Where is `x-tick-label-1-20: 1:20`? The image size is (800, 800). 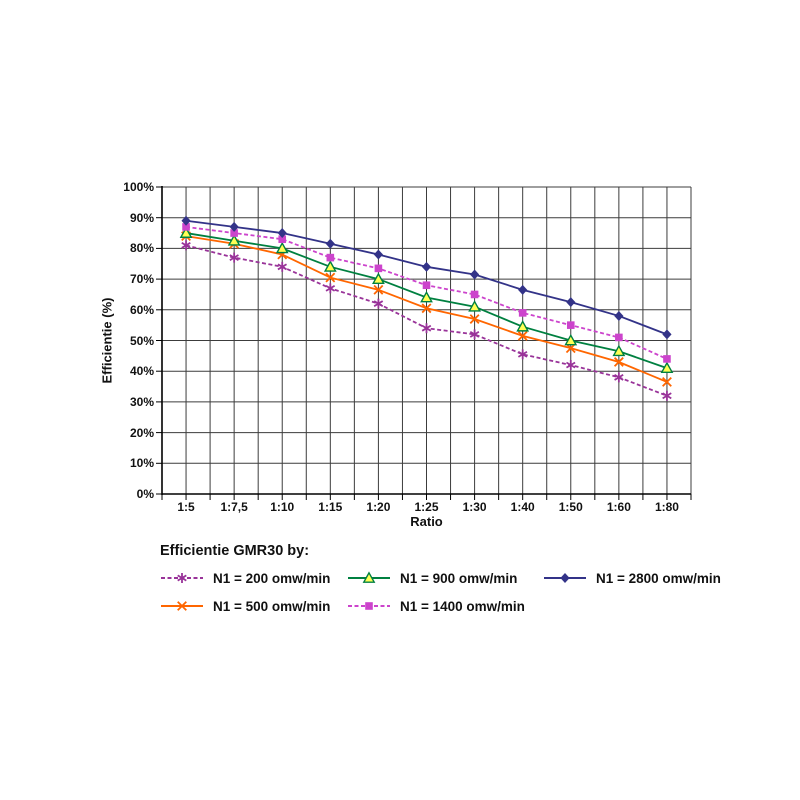
x-tick-label-1-20: 1:20 is located at coordinates (378, 507).